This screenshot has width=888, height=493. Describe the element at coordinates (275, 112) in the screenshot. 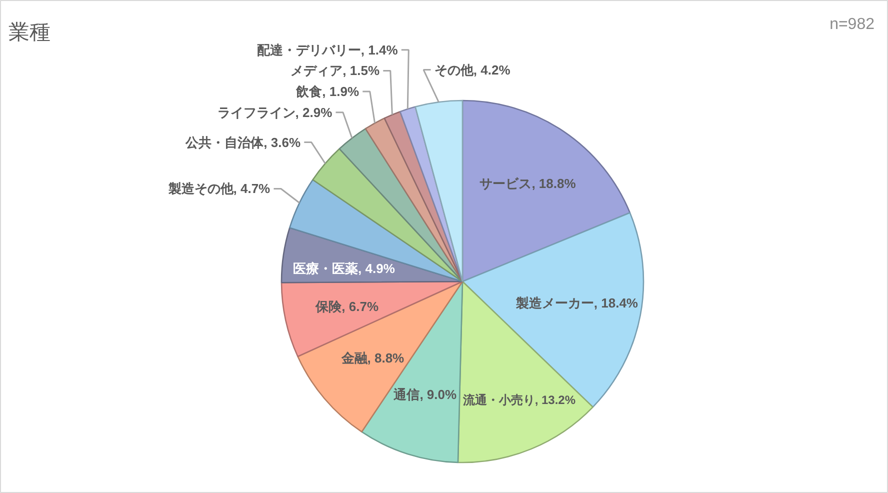

I see `slice-label: ライフライン, 2.9%` at that location.